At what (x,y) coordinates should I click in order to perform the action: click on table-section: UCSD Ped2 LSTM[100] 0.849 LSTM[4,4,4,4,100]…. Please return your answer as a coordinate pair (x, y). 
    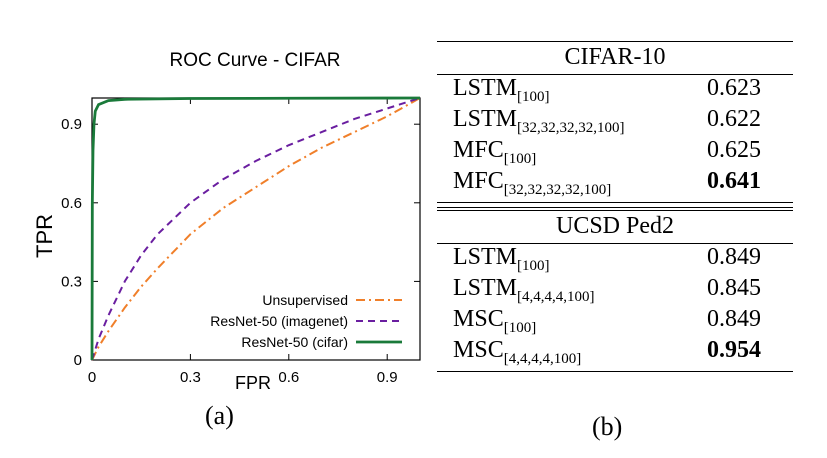
    Looking at the image, I should click on (615, 288).